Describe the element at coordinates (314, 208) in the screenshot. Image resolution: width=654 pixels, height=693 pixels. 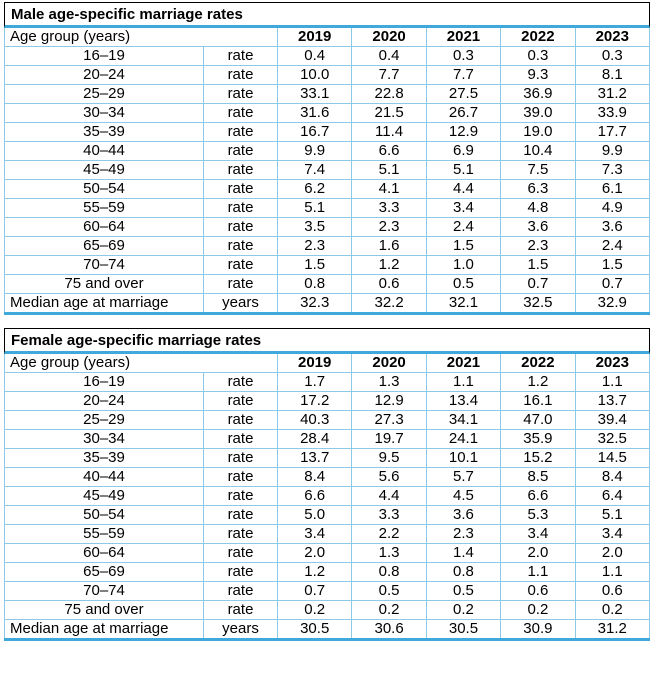
I see `value-cell: 5.1` at that location.